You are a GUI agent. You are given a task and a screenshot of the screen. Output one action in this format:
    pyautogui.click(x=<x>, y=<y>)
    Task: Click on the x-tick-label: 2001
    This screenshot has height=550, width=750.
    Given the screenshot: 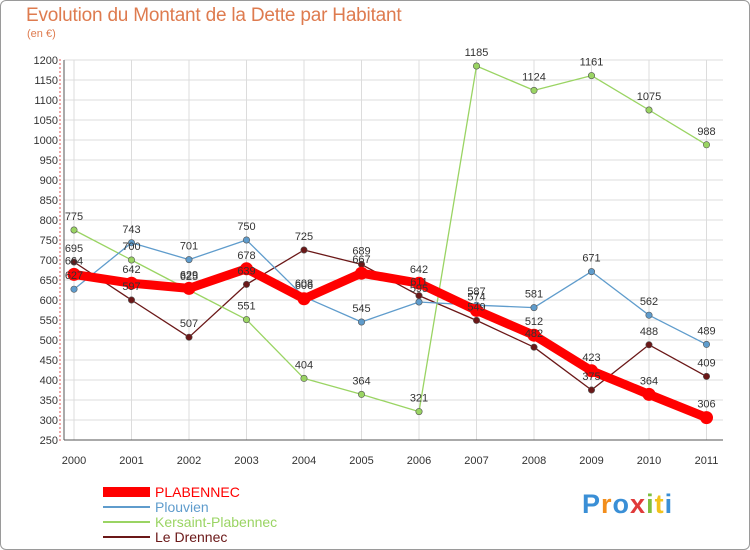 What is the action you would take?
    pyautogui.click(x=131, y=461)
    